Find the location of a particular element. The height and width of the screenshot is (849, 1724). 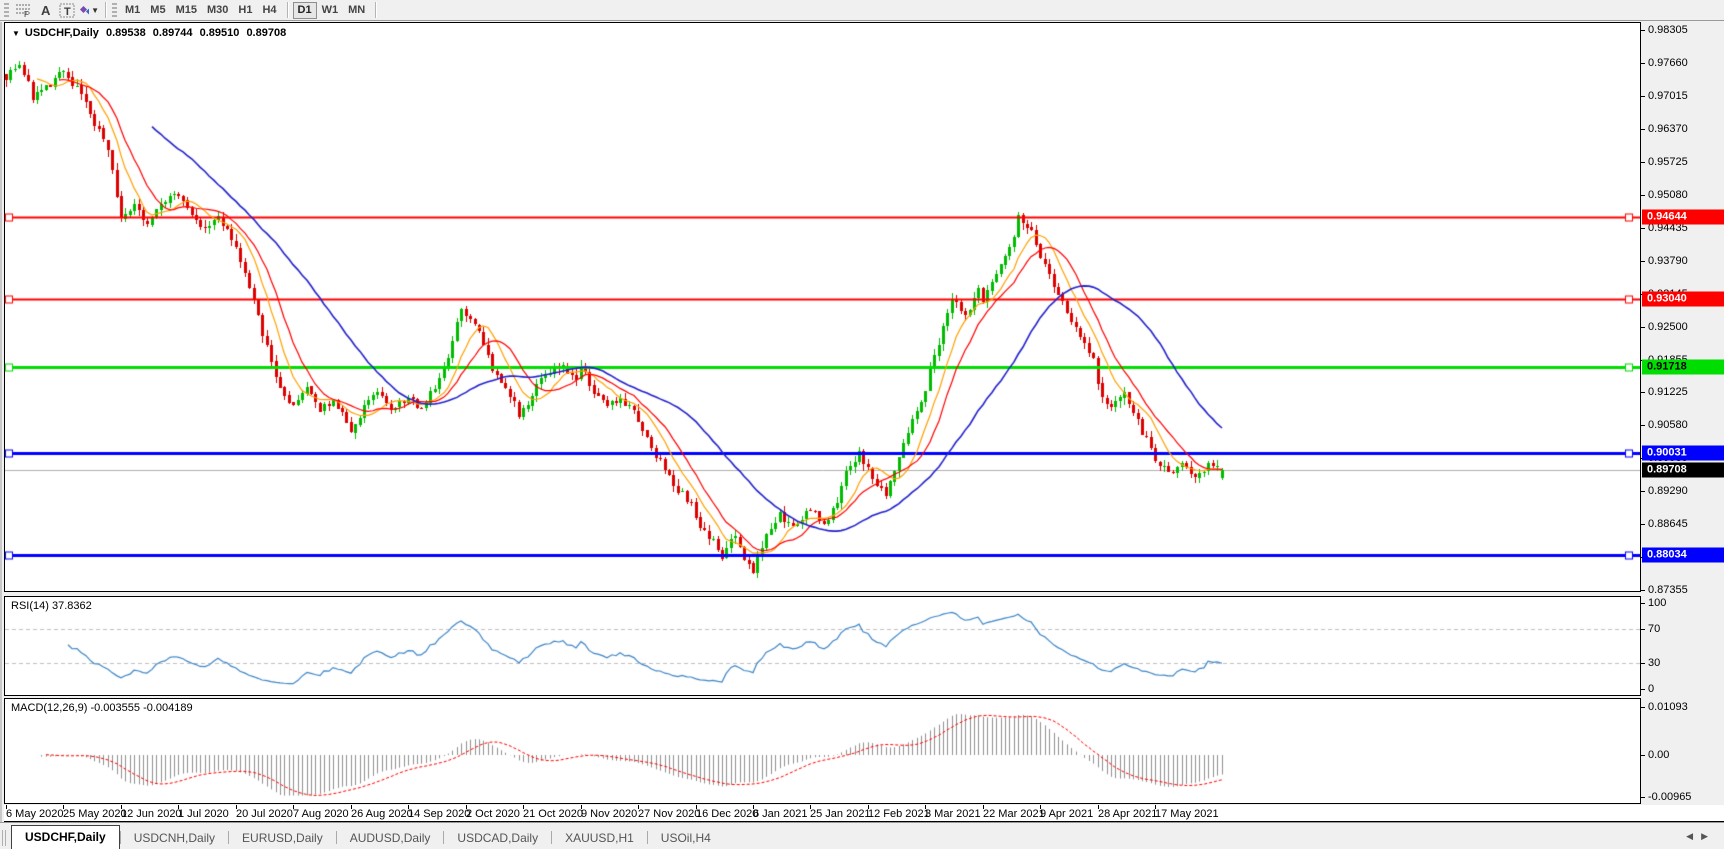

timeframe-button-mn: MN is located at coordinates (357, 10).